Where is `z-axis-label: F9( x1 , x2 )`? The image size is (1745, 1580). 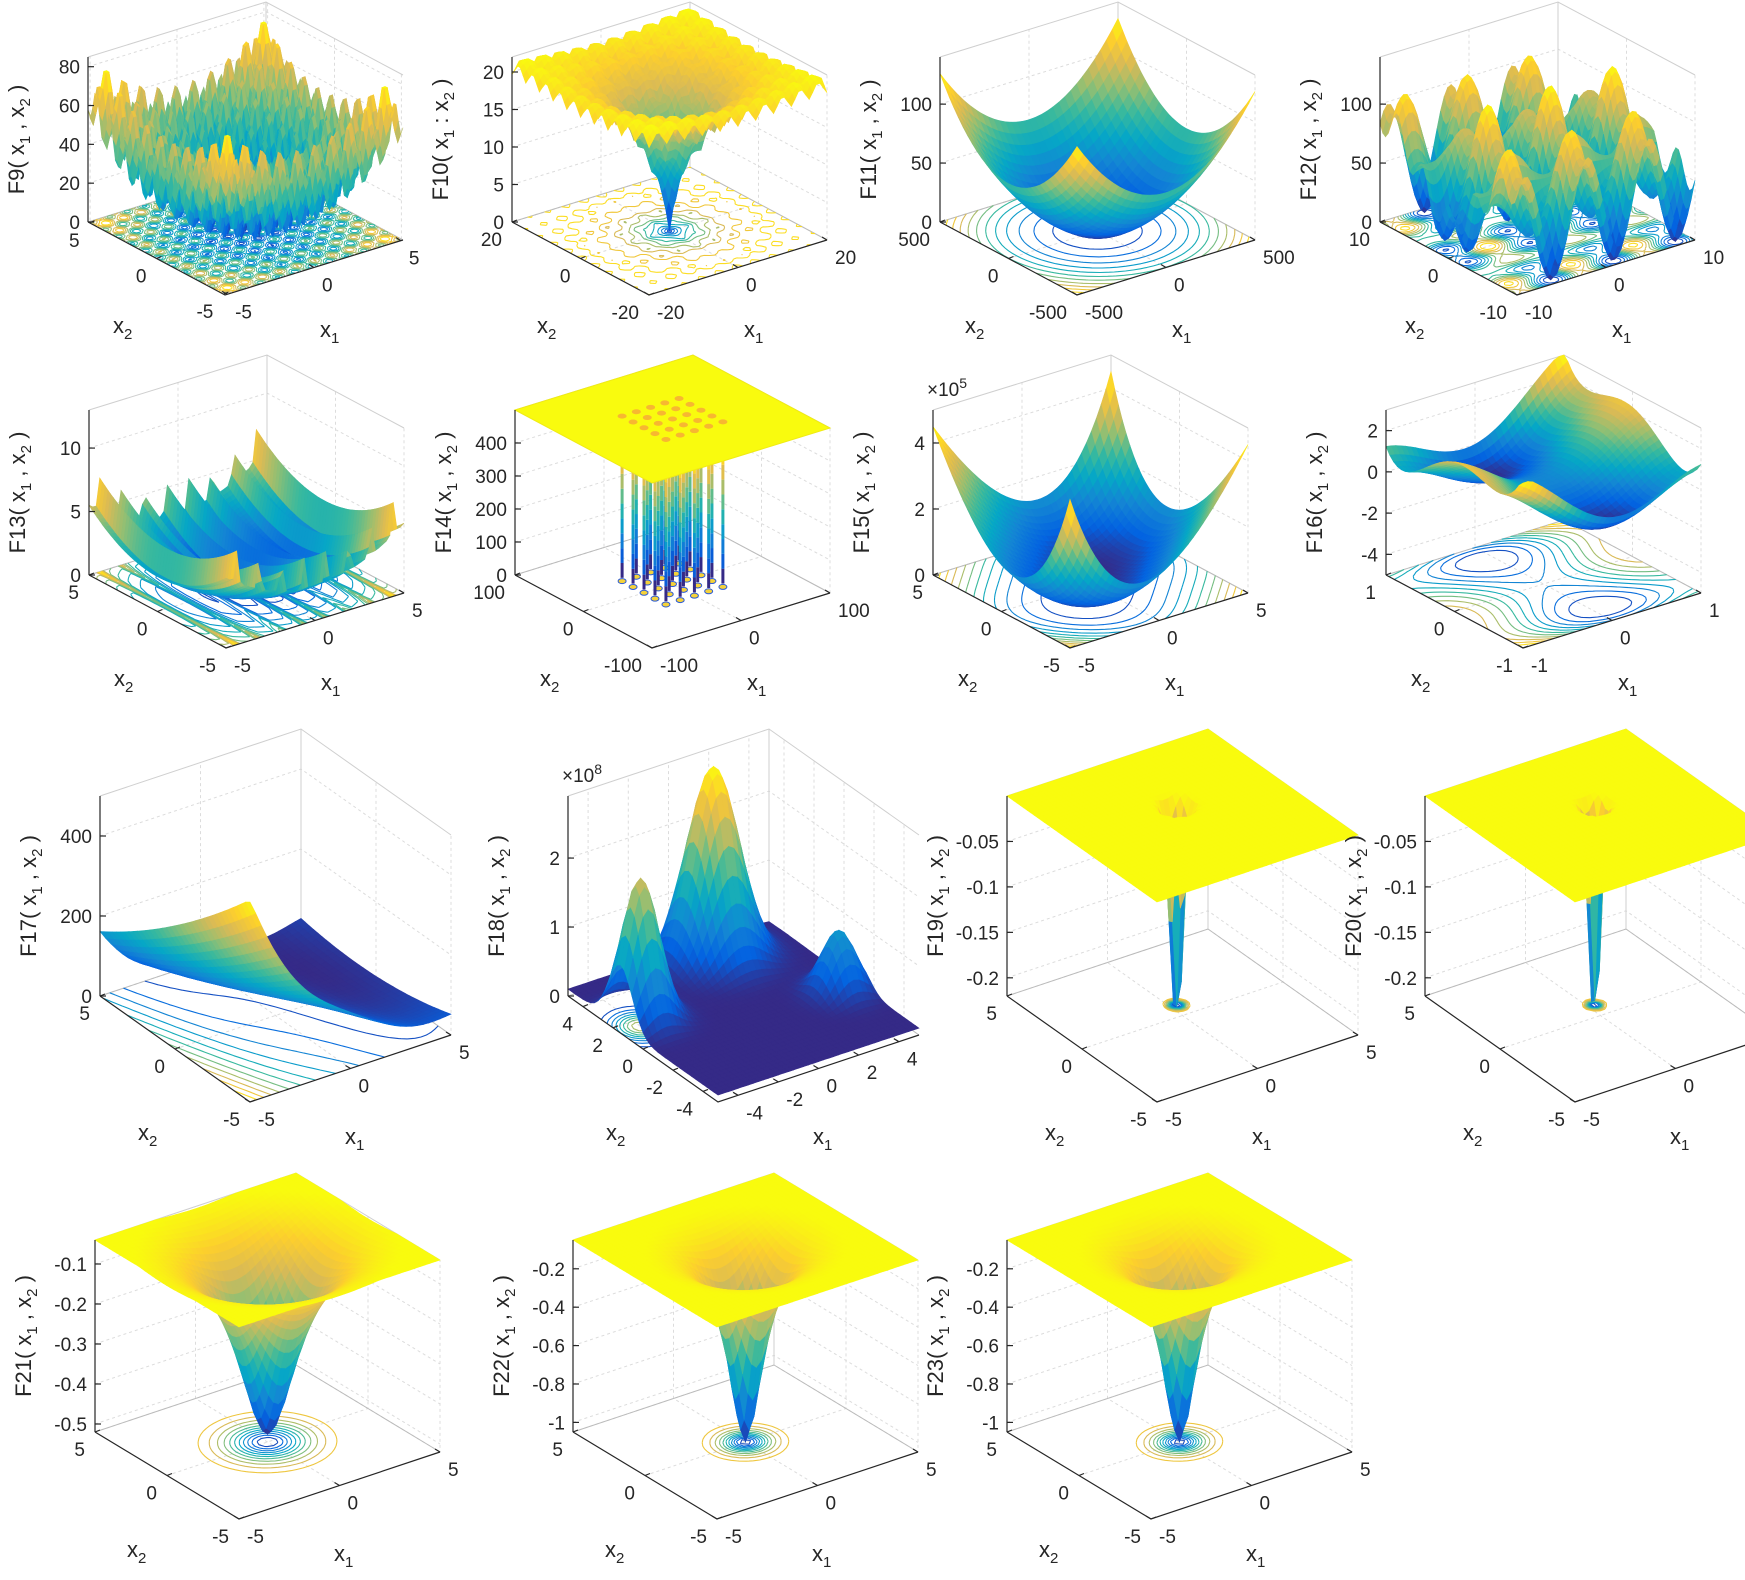
z-axis-label: F9( x1 , x2 ) is located at coordinates (19, 140).